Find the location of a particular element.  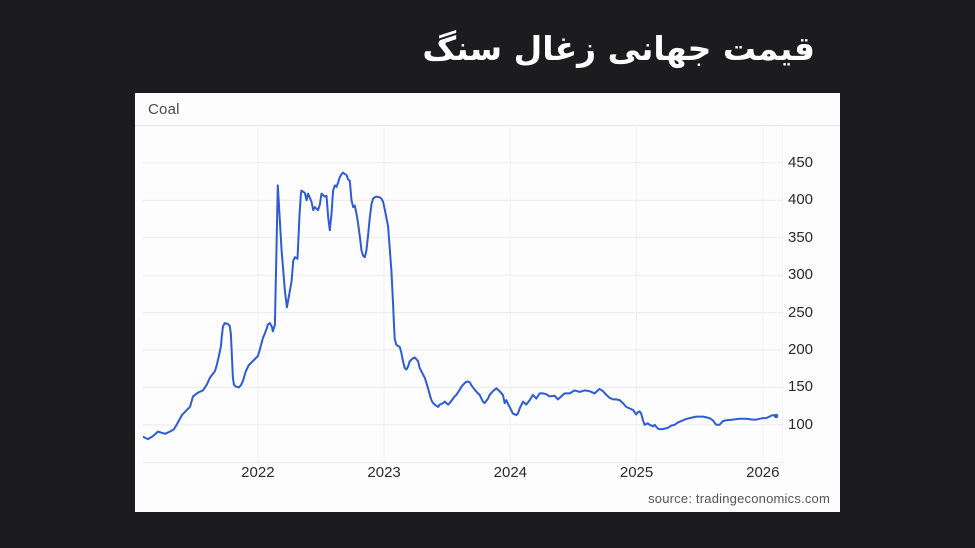

y-axis-tick-label: 450 is located at coordinates (801, 162).